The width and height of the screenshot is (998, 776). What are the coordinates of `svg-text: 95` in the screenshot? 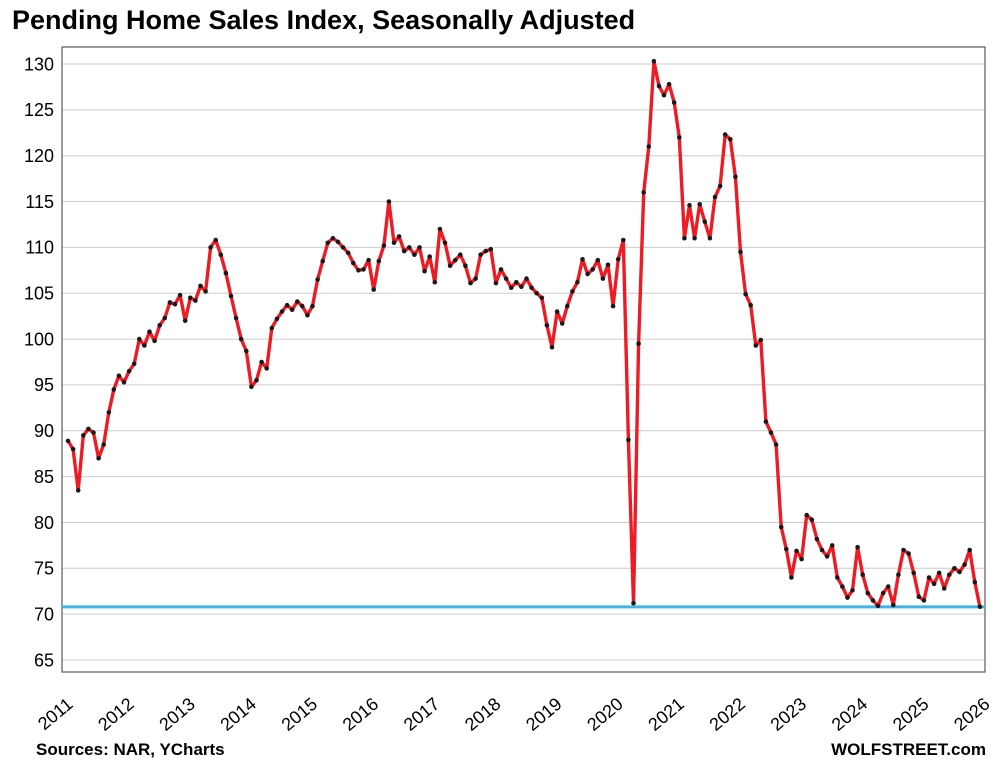 It's located at (44, 385).